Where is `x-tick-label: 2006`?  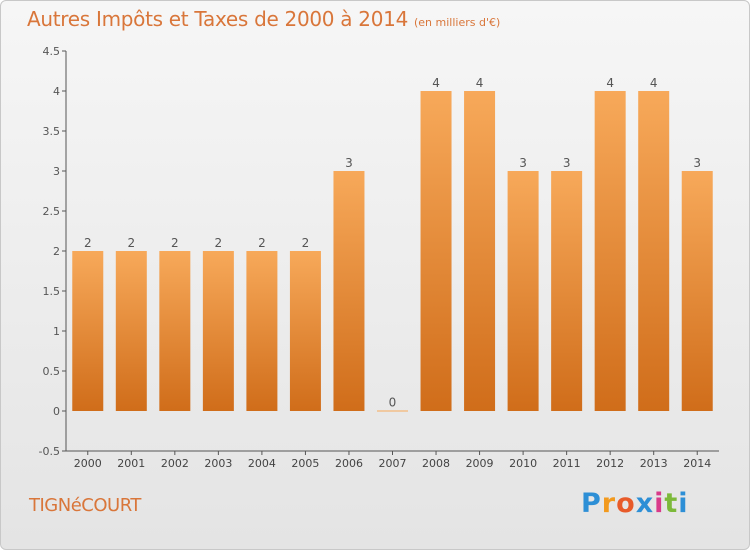 x-tick-label: 2006 is located at coordinates (349, 463).